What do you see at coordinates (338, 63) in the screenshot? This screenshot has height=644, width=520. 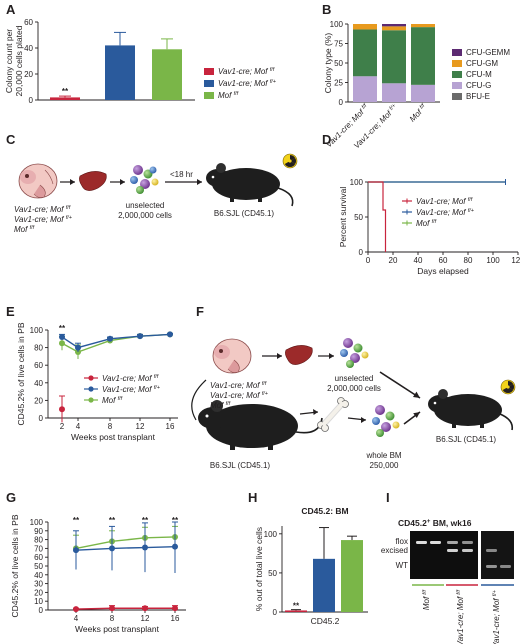 I see `y-tick-label: 50` at bounding box center [338, 63].